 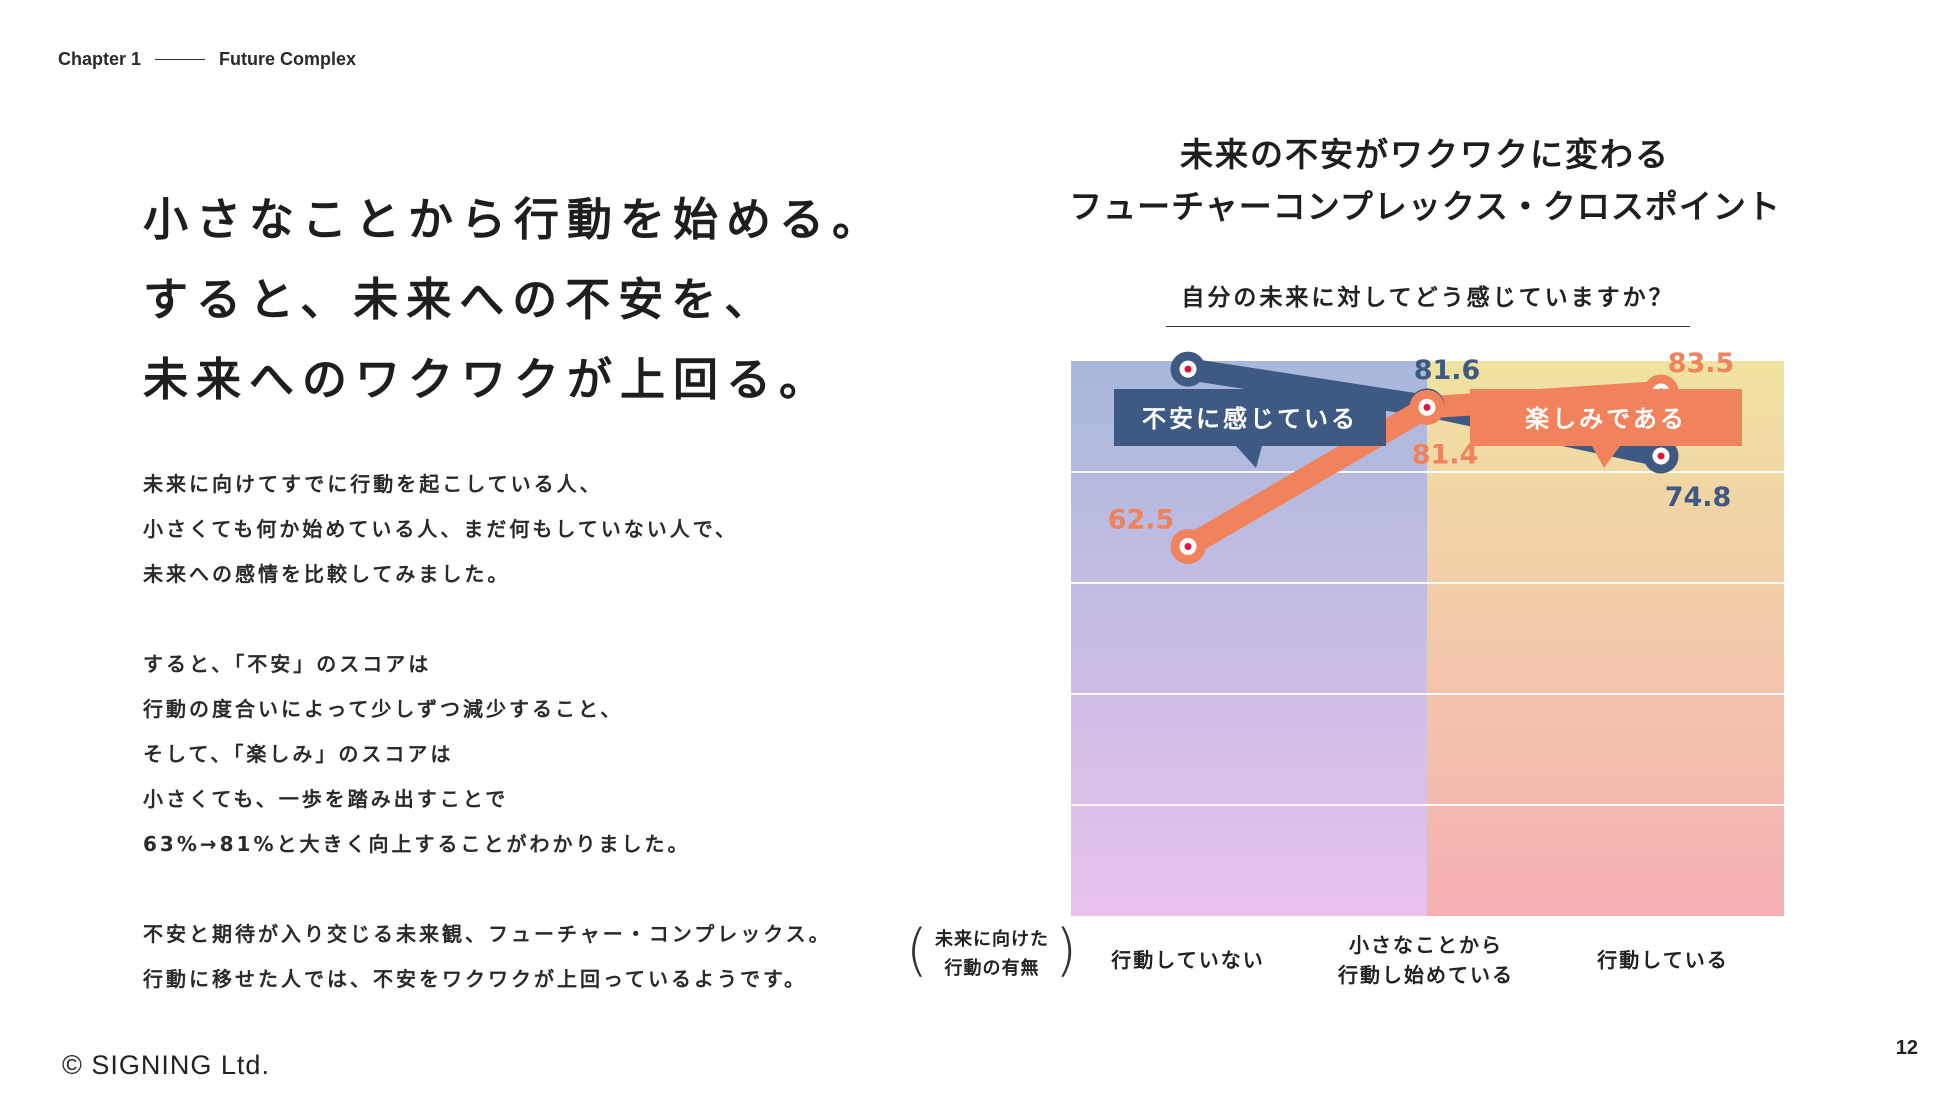 What do you see at coordinates (288, 59) in the screenshot?
I see `section-label: Future Complex` at bounding box center [288, 59].